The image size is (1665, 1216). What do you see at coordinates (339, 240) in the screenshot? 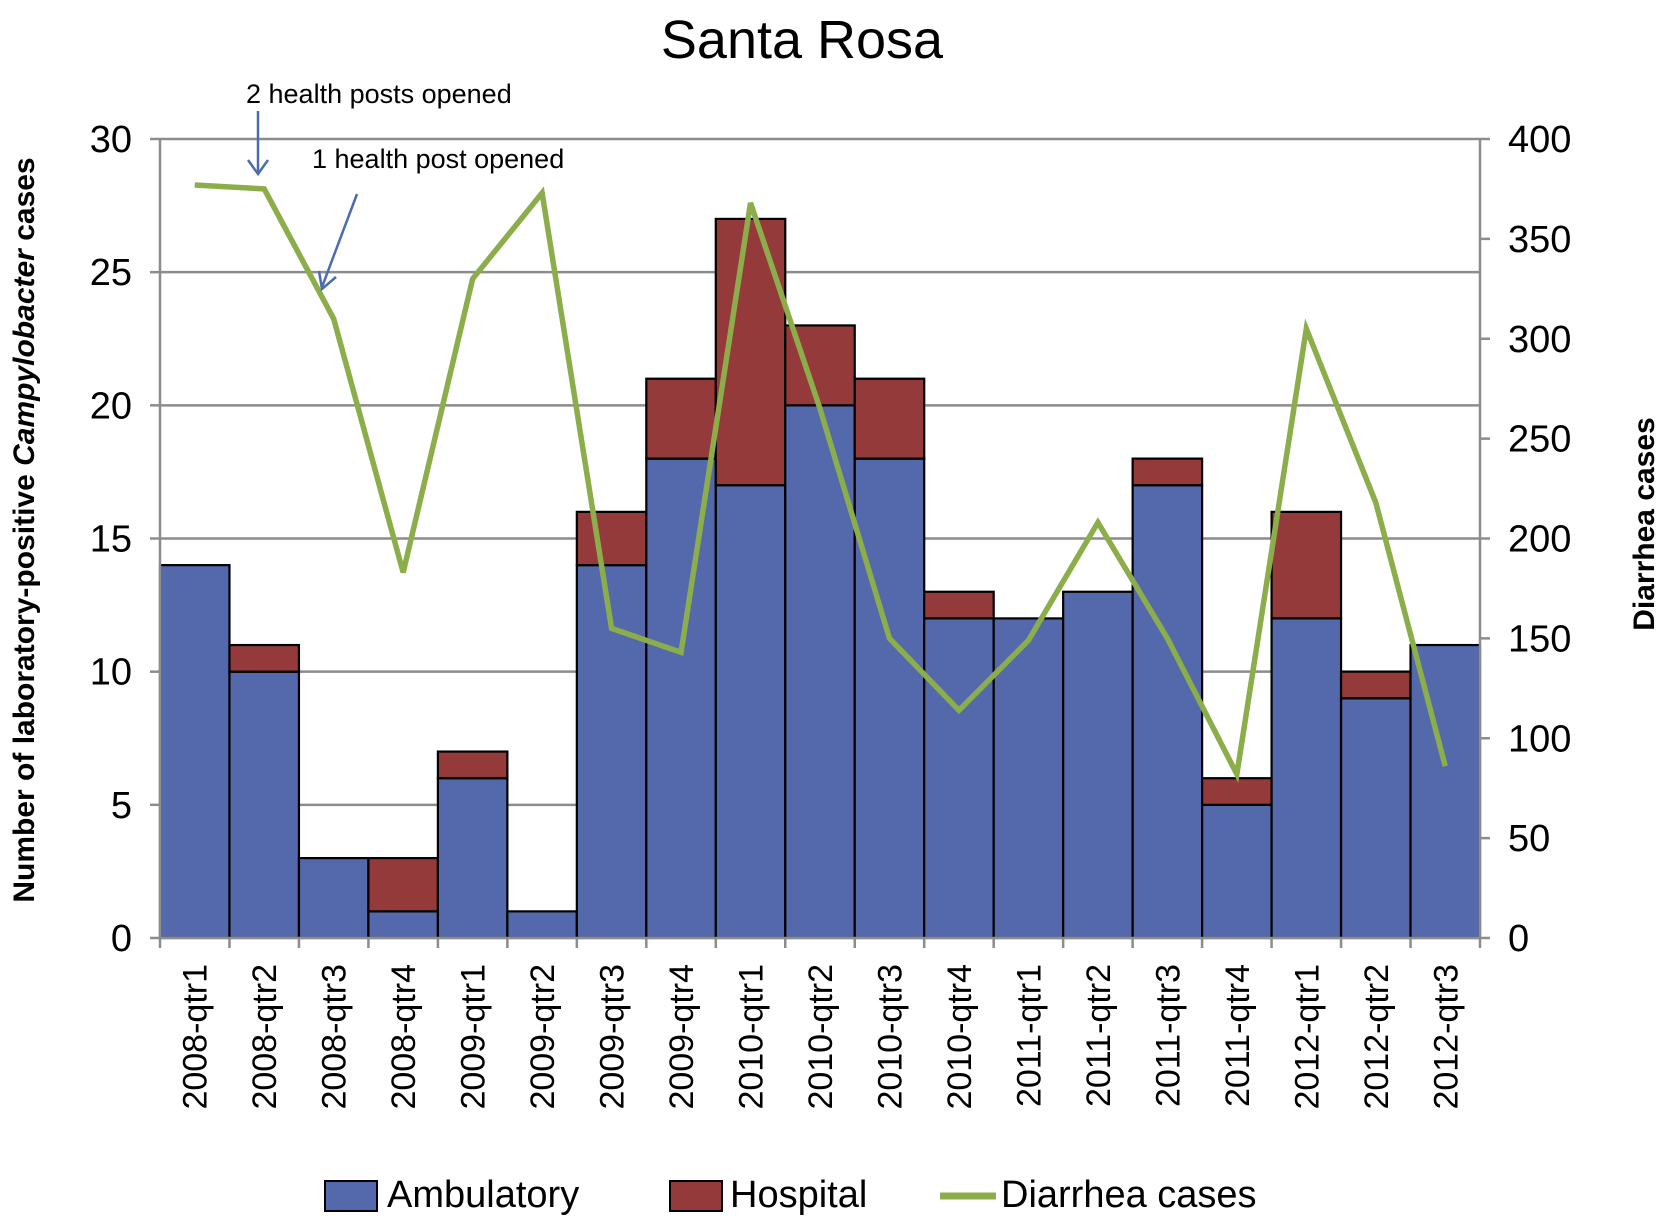
I see `annotation-arrow-shaft` at bounding box center [339, 240].